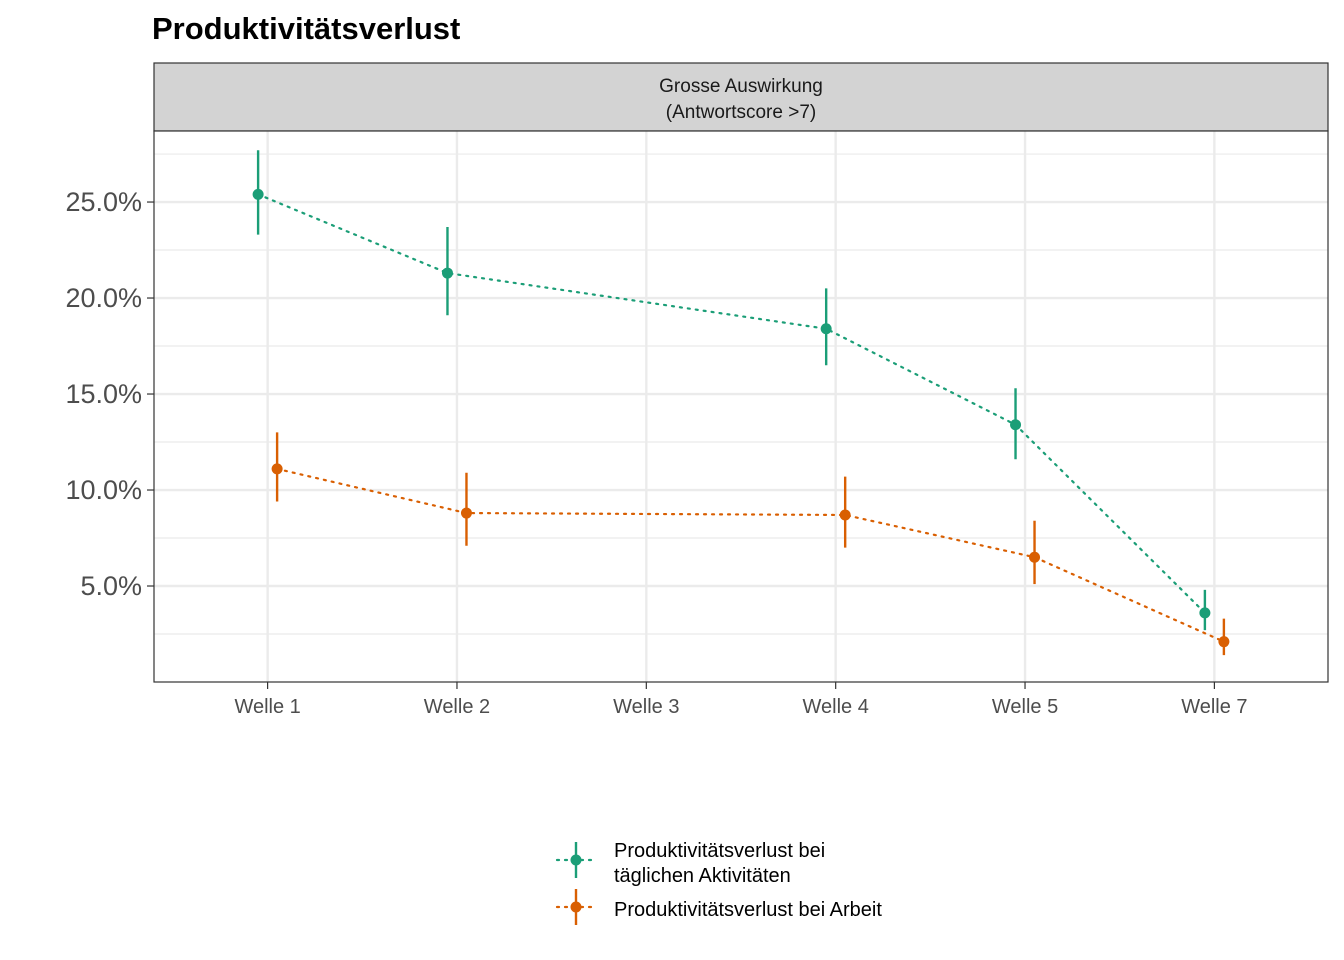  I want to click on legend-label: Produktivitätsverlust bei Arbeit, so click(748, 910).